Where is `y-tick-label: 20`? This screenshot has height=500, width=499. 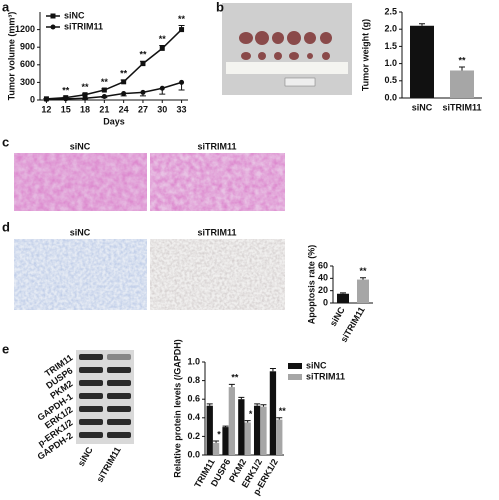
y-tick-label: 20 is located at coordinates (323, 290).